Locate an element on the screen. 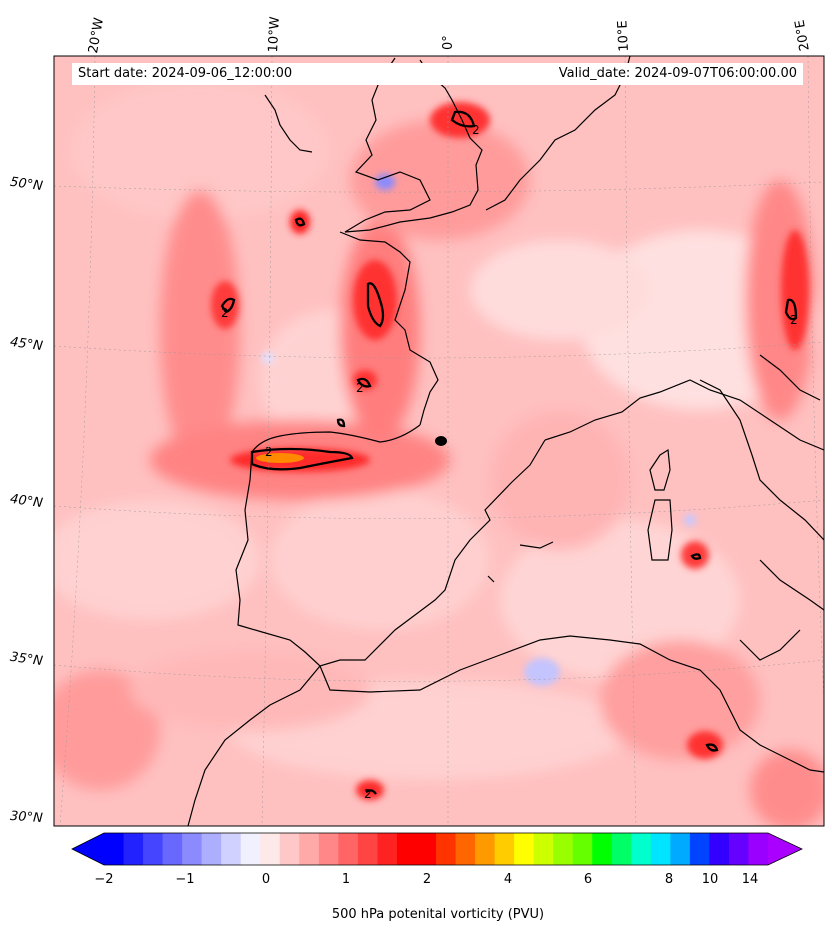 The height and width of the screenshot is (936, 832). lon-label: 0° is located at coordinates (448, 42).